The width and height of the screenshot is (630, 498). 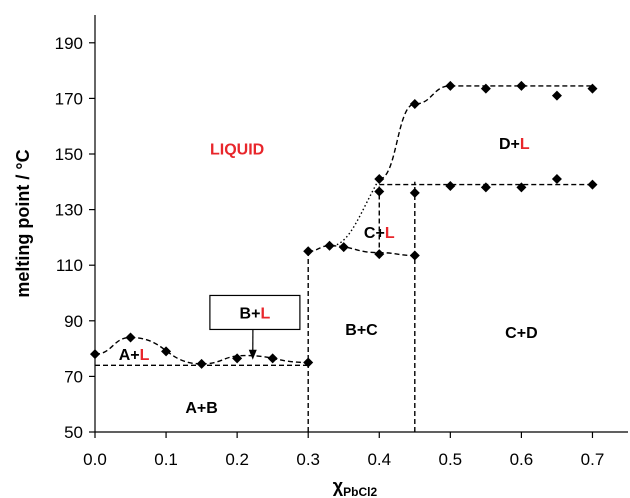 I want to click on region-label-part: LIQUID, so click(x=237, y=149).